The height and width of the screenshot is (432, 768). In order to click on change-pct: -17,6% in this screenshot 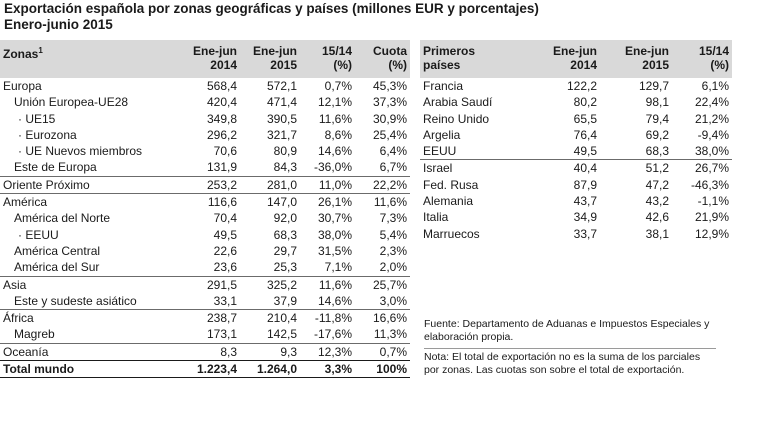, I will do `click(332, 334)`.